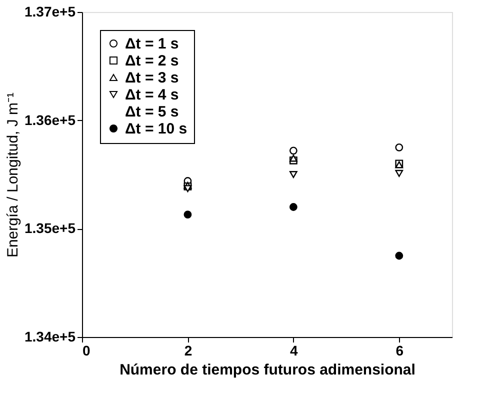  What do you see at coordinates (400, 350) in the screenshot?
I see `x-tick-label: 6` at bounding box center [400, 350].